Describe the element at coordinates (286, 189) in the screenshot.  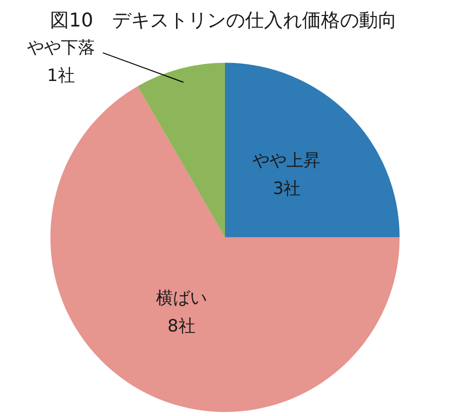
I see `data-label: 3社` at that location.